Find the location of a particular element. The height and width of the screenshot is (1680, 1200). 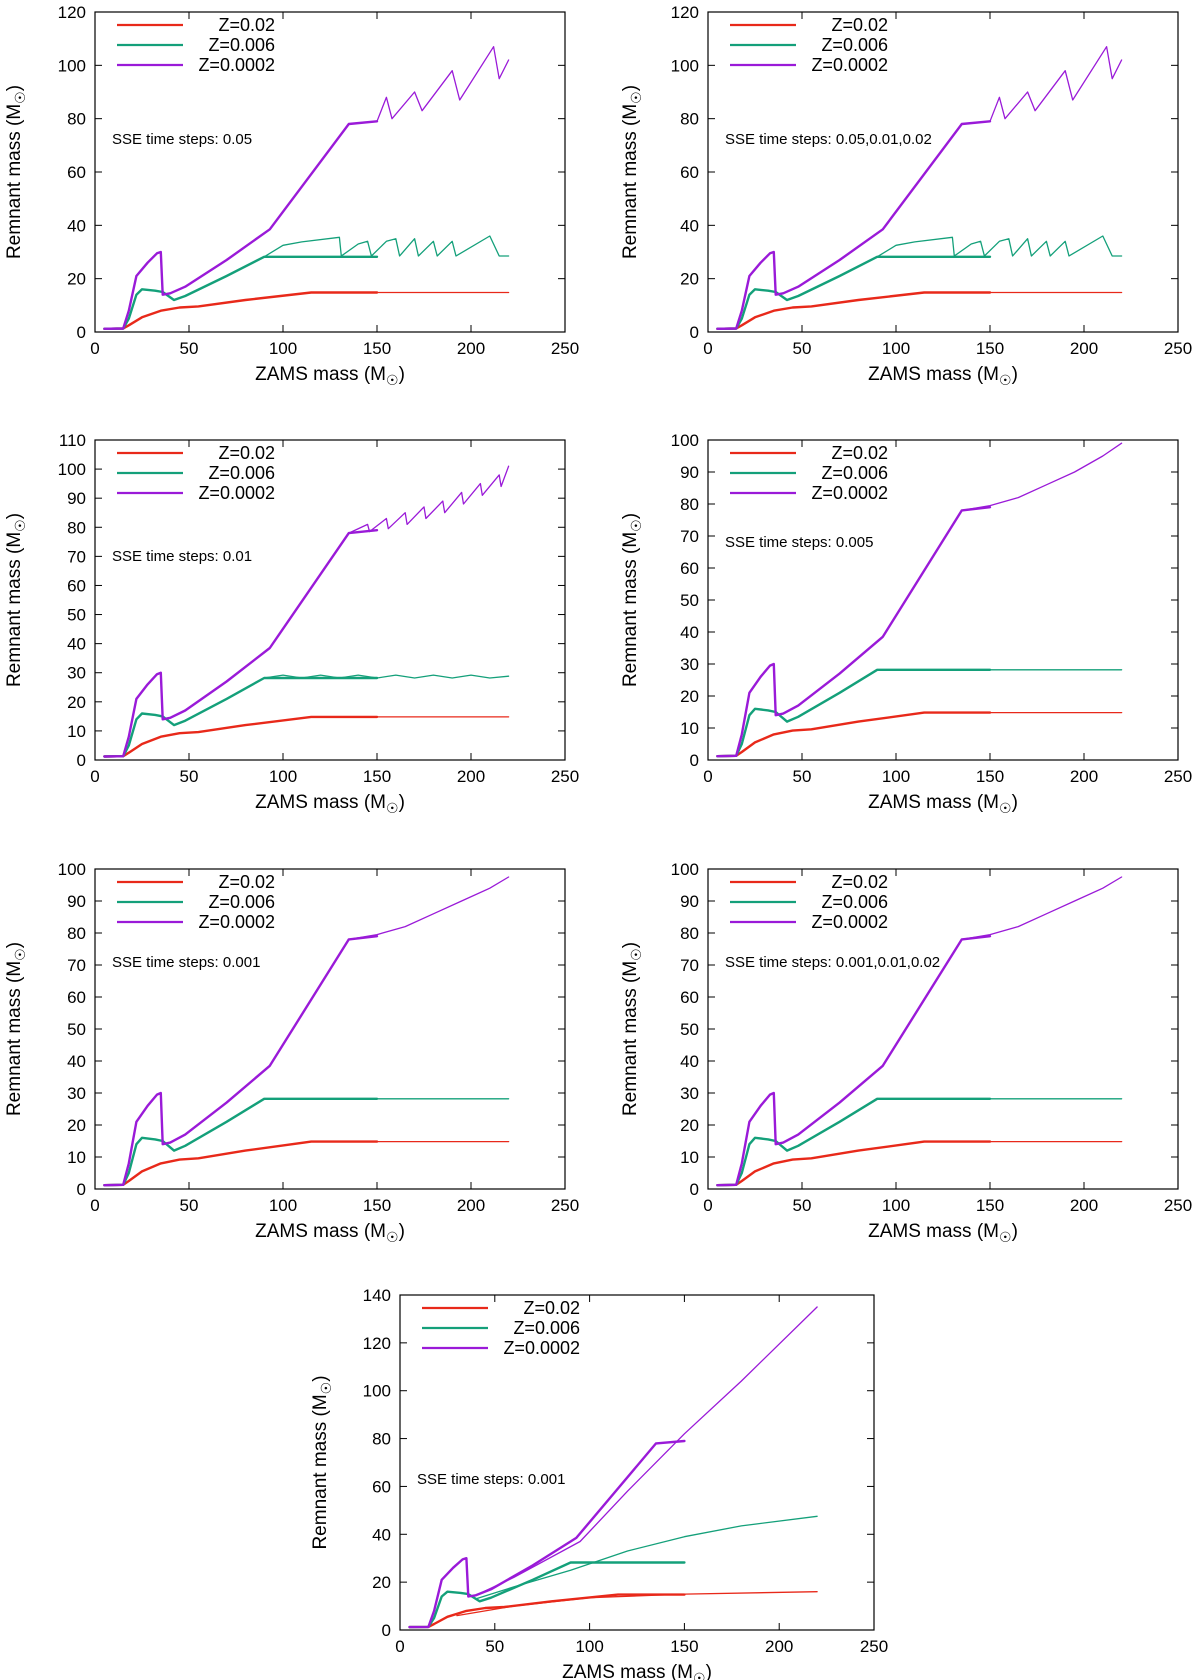

y-tick-label: 140 is located at coordinates (377, 1295).